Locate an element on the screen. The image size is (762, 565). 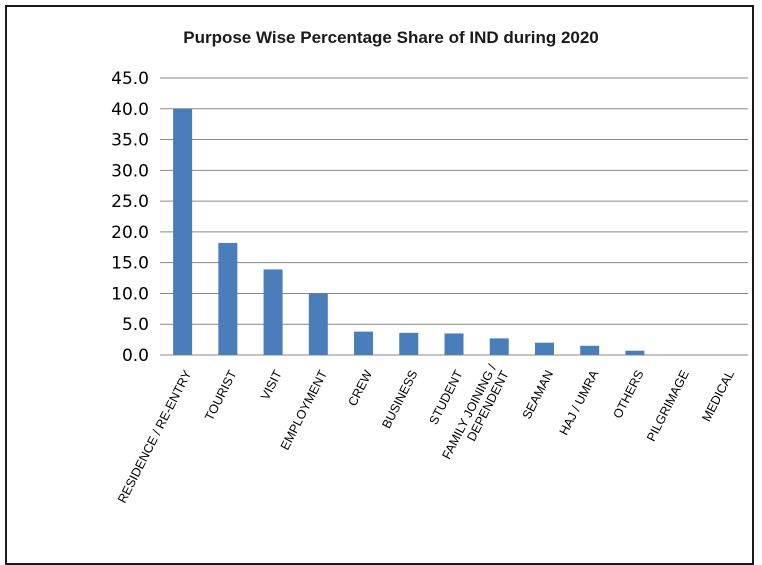
x-tick-label: EMPLOYMENT is located at coordinates (304, 410).